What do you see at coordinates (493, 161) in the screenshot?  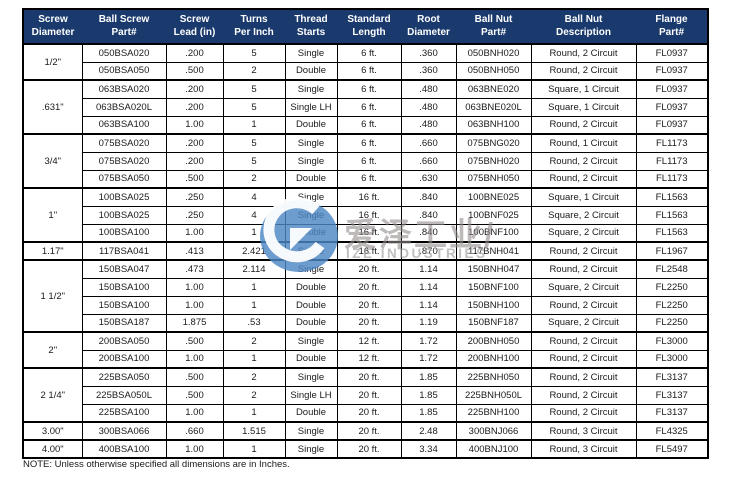 I see `spec-cell: 075BNH020` at bounding box center [493, 161].